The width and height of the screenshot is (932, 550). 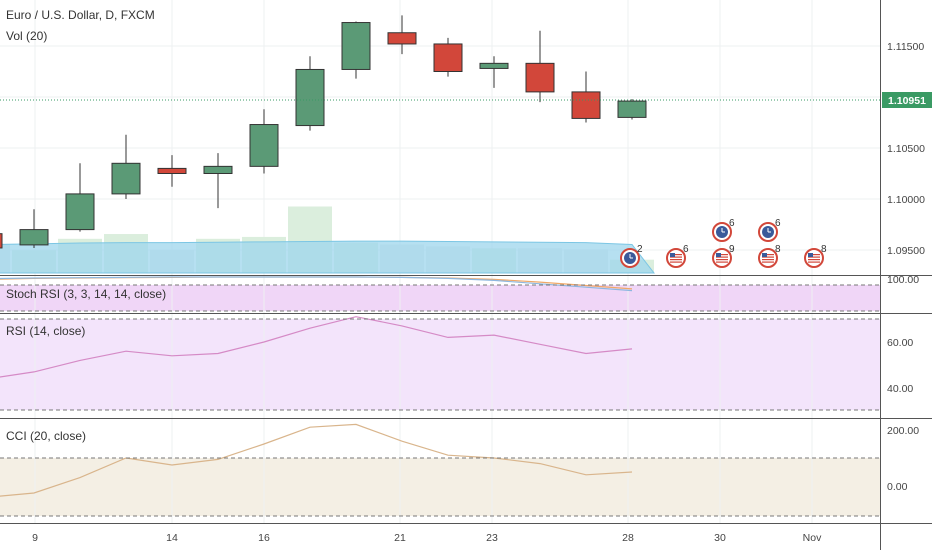 What do you see at coordinates (903, 431) in the screenshot?
I see `cci-tick-200: 200.00` at bounding box center [903, 431].